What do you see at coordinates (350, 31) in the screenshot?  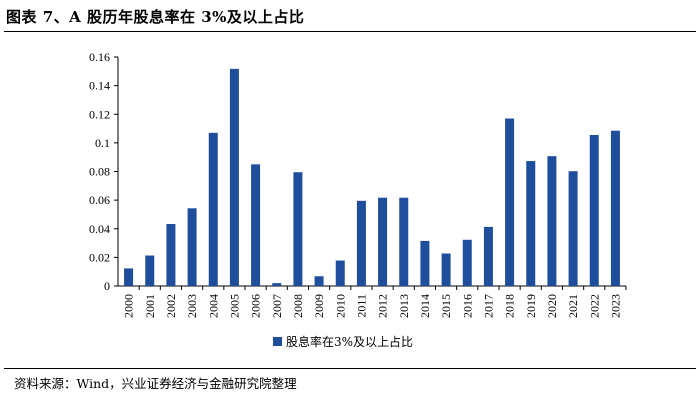 I see `title-divider` at bounding box center [350, 31].